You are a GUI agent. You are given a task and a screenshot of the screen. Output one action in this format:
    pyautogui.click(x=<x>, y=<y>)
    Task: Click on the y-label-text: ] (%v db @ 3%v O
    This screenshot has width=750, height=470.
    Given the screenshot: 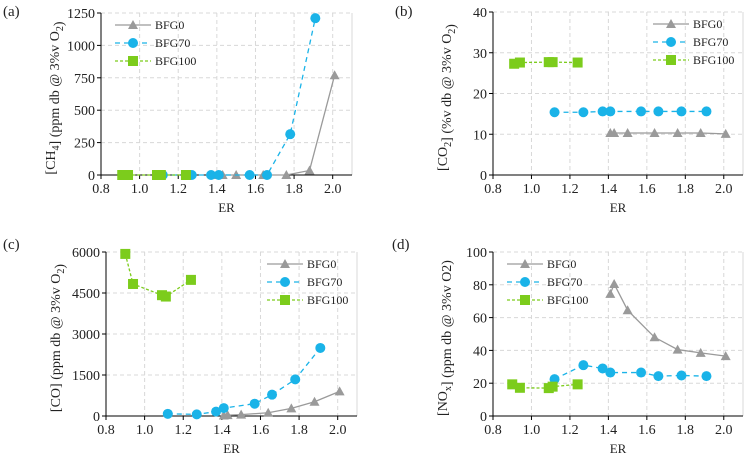 What is the action you would take?
    pyautogui.click(x=447, y=88)
    